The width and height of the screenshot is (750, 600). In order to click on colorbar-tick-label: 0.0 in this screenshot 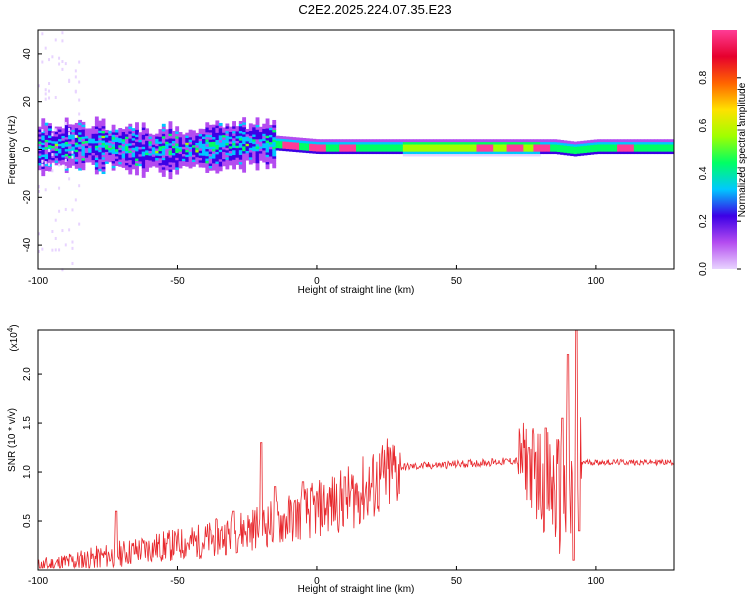, I will do `click(703, 269)`.